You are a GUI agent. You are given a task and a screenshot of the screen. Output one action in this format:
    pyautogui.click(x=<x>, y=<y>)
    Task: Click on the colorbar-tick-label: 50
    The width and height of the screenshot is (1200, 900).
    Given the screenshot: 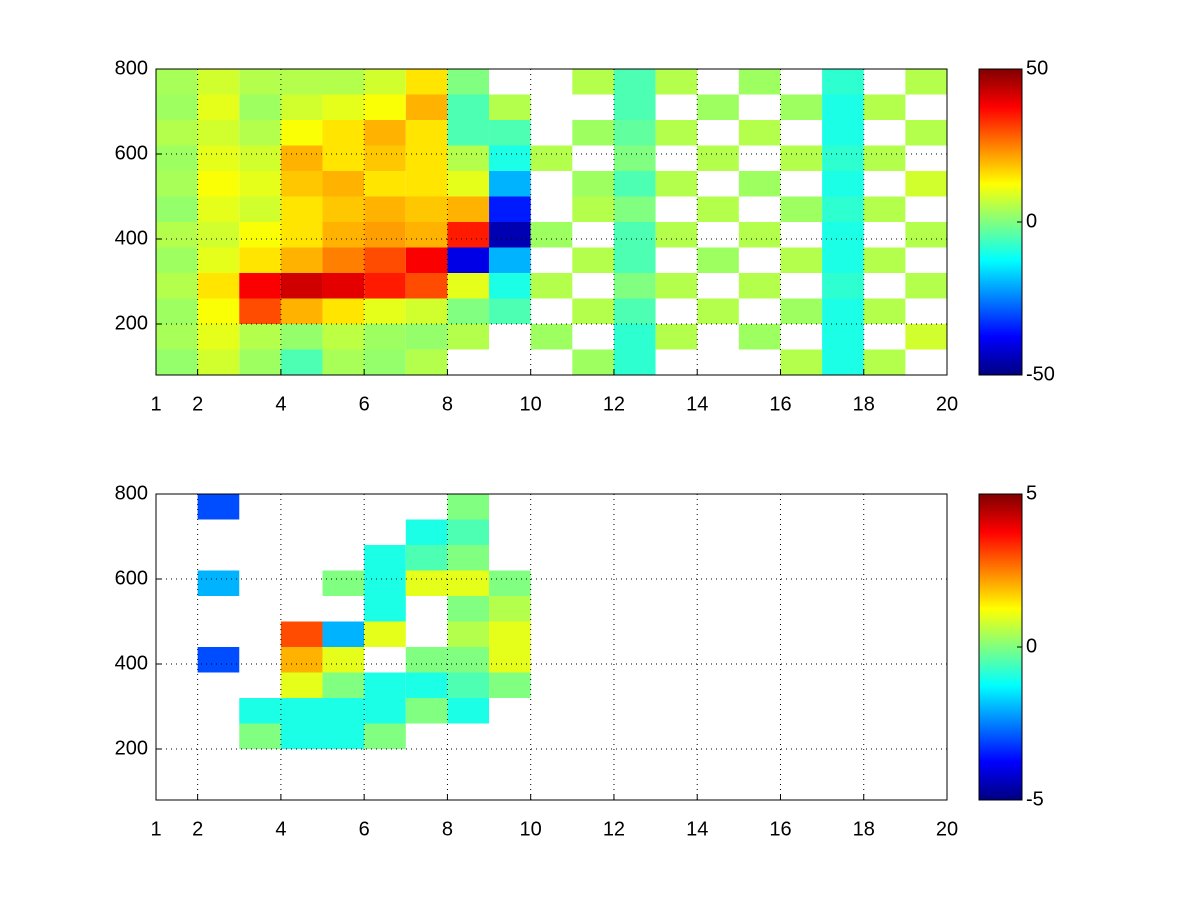 What is the action you would take?
    pyautogui.click(x=1037, y=68)
    